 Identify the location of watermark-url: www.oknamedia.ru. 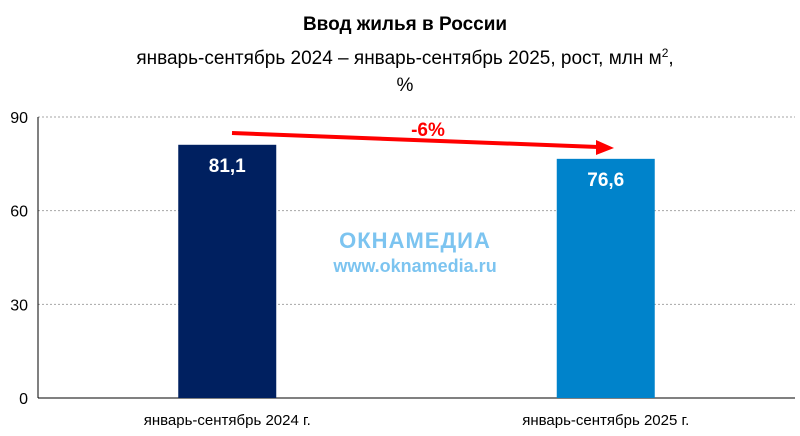
(414, 266).